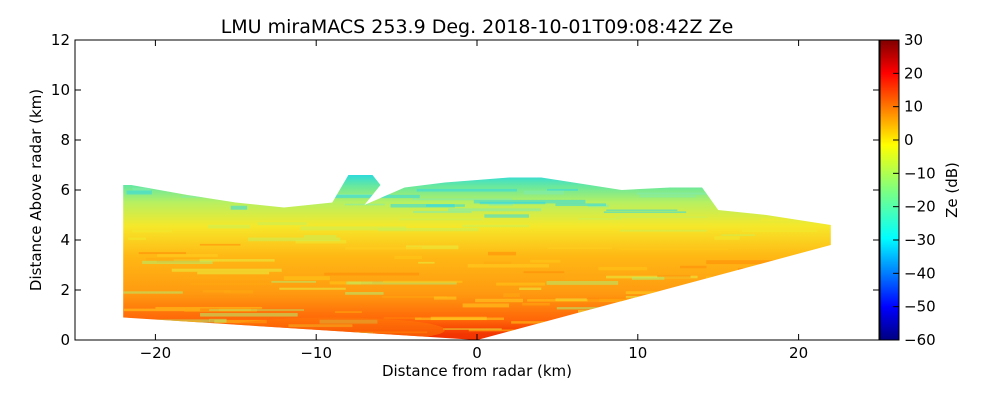 The image size is (1000, 400). Describe the element at coordinates (920, 240) in the screenshot. I see `colorbar-tick-label: −30` at that location.